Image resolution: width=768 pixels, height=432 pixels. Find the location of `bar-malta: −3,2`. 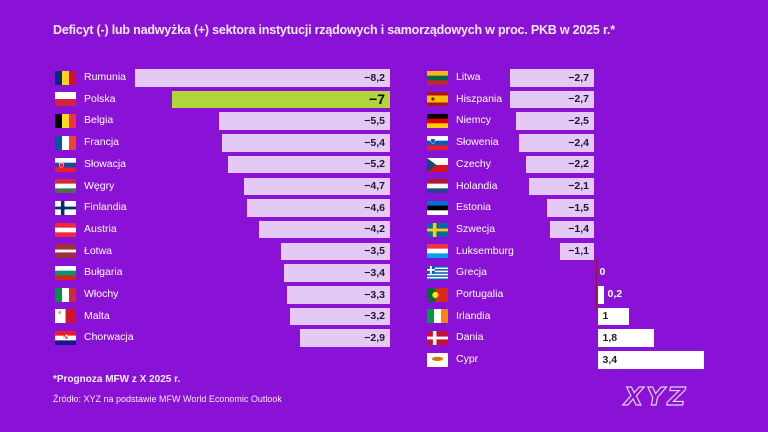

bar-malta: −3,2 is located at coordinates (340, 316).